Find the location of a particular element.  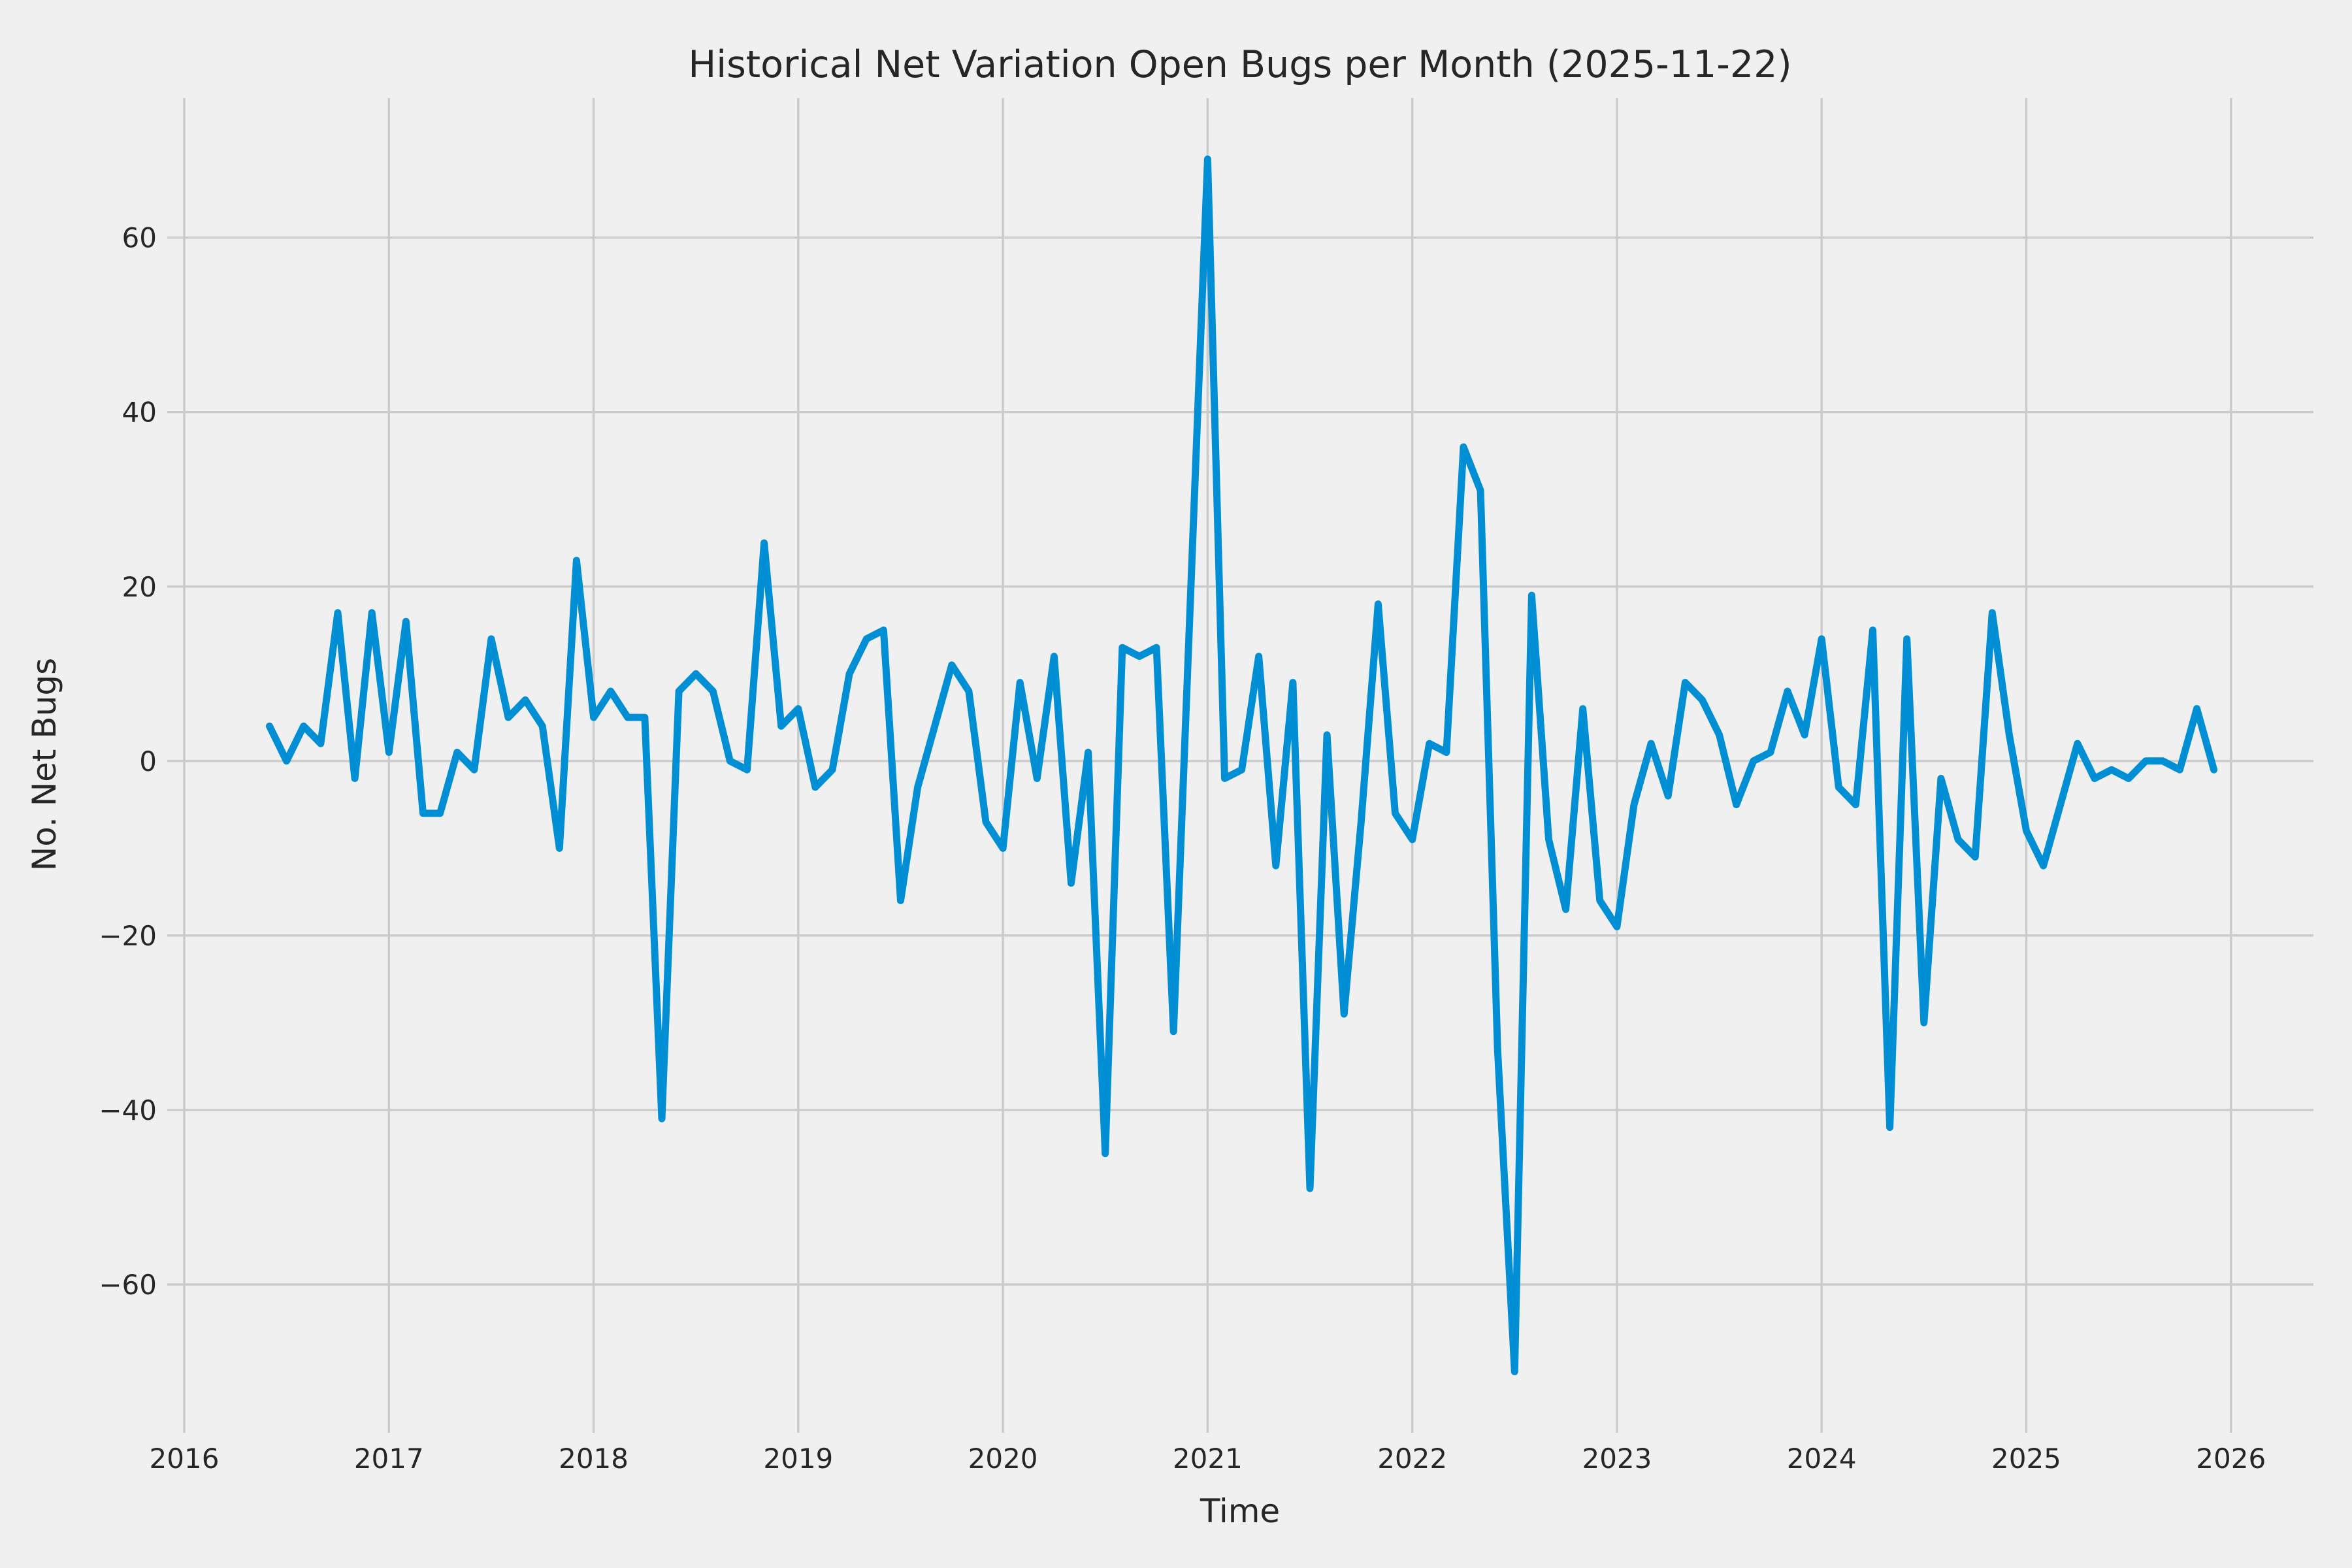

y-tick-label: −60 is located at coordinates (128, 1285).